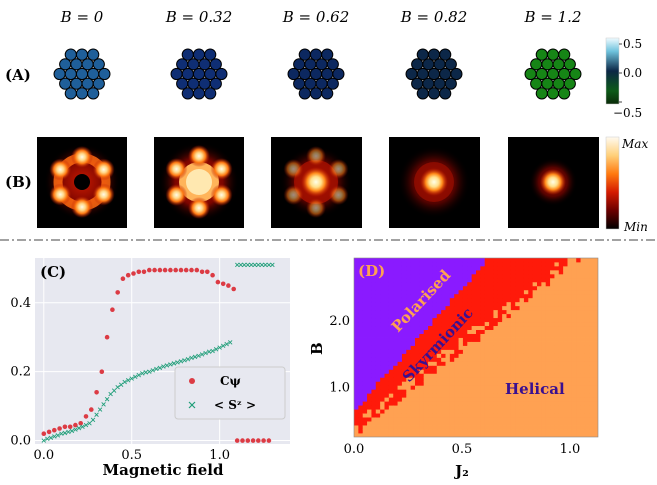  I want to click on row-b-colorbar: Max Min, so click(626, 185).